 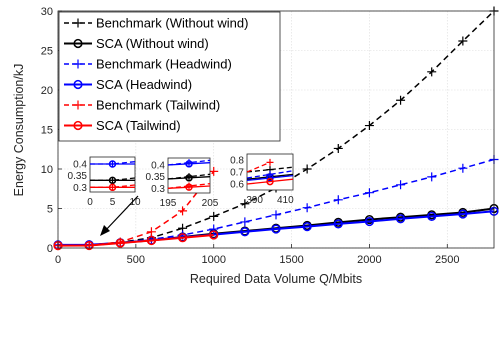 What do you see at coordinates (237, 173) in the screenshot?
I see `inset-y-tick-label: 0.7` at bounding box center [237, 173].